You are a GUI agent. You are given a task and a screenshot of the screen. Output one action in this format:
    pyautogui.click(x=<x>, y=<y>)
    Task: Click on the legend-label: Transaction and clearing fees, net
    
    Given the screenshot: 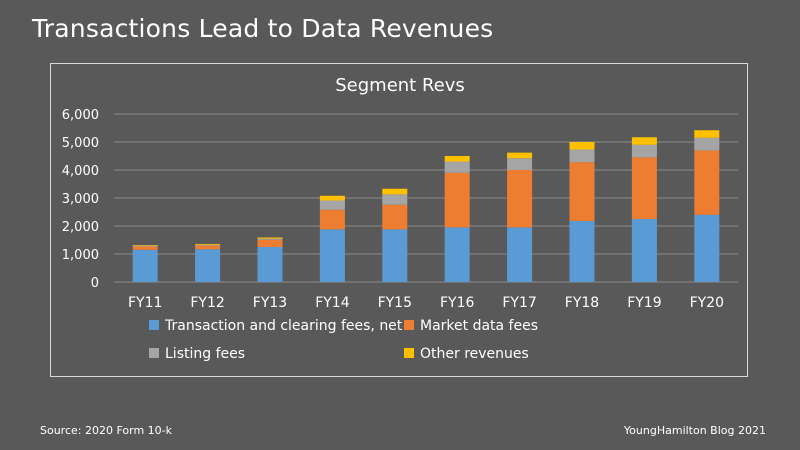 What is the action you would take?
    pyautogui.click(x=283, y=326)
    